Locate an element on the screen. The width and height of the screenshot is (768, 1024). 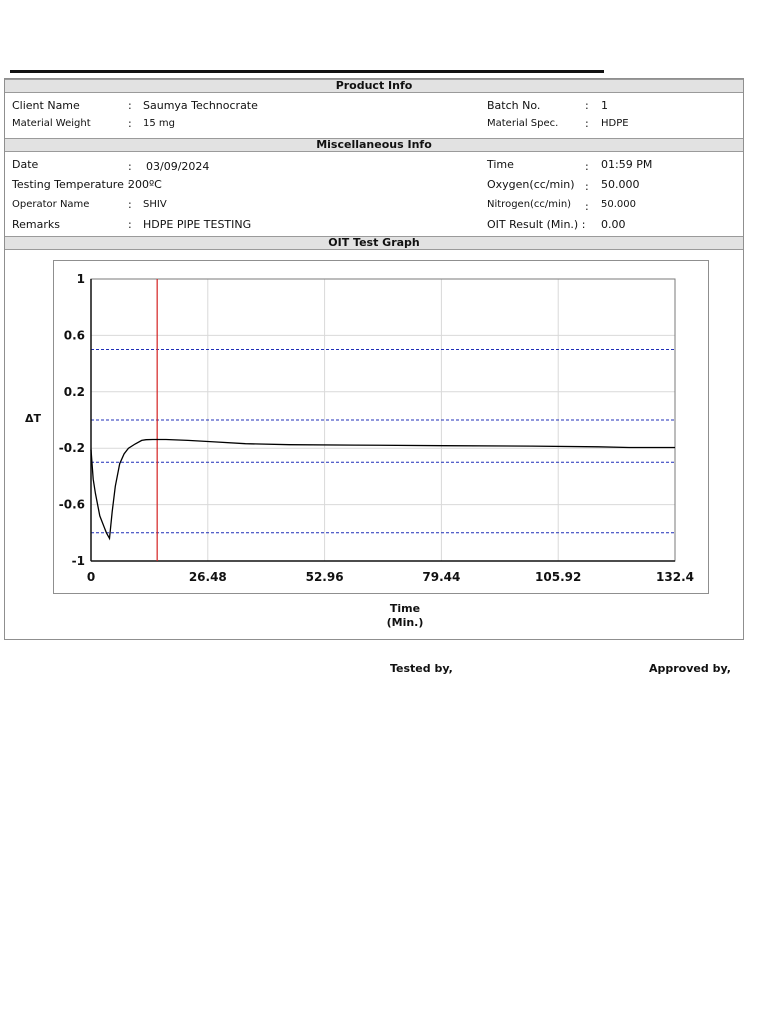
section-product-info: Product Info is located at coordinates (374, 86).